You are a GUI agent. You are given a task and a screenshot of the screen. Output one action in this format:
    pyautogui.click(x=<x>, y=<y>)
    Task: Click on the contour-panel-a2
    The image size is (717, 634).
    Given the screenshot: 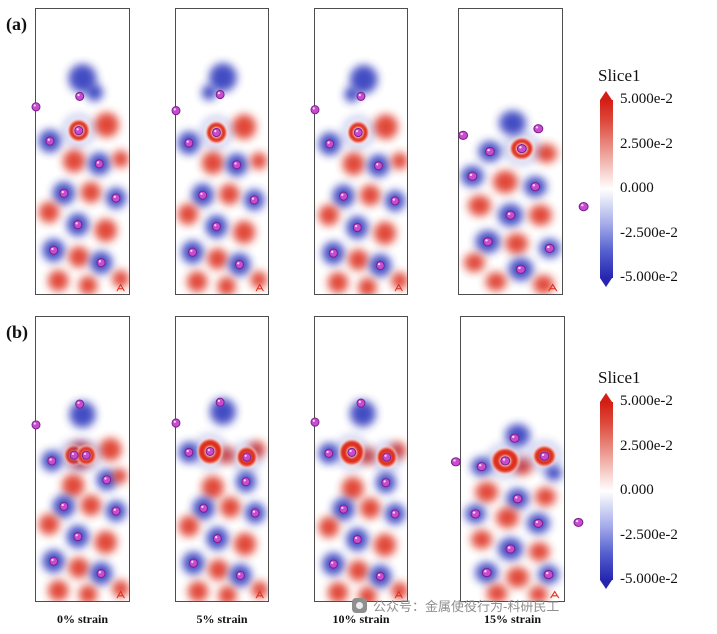 What is the action you would take?
    pyautogui.click(x=220, y=151)
    